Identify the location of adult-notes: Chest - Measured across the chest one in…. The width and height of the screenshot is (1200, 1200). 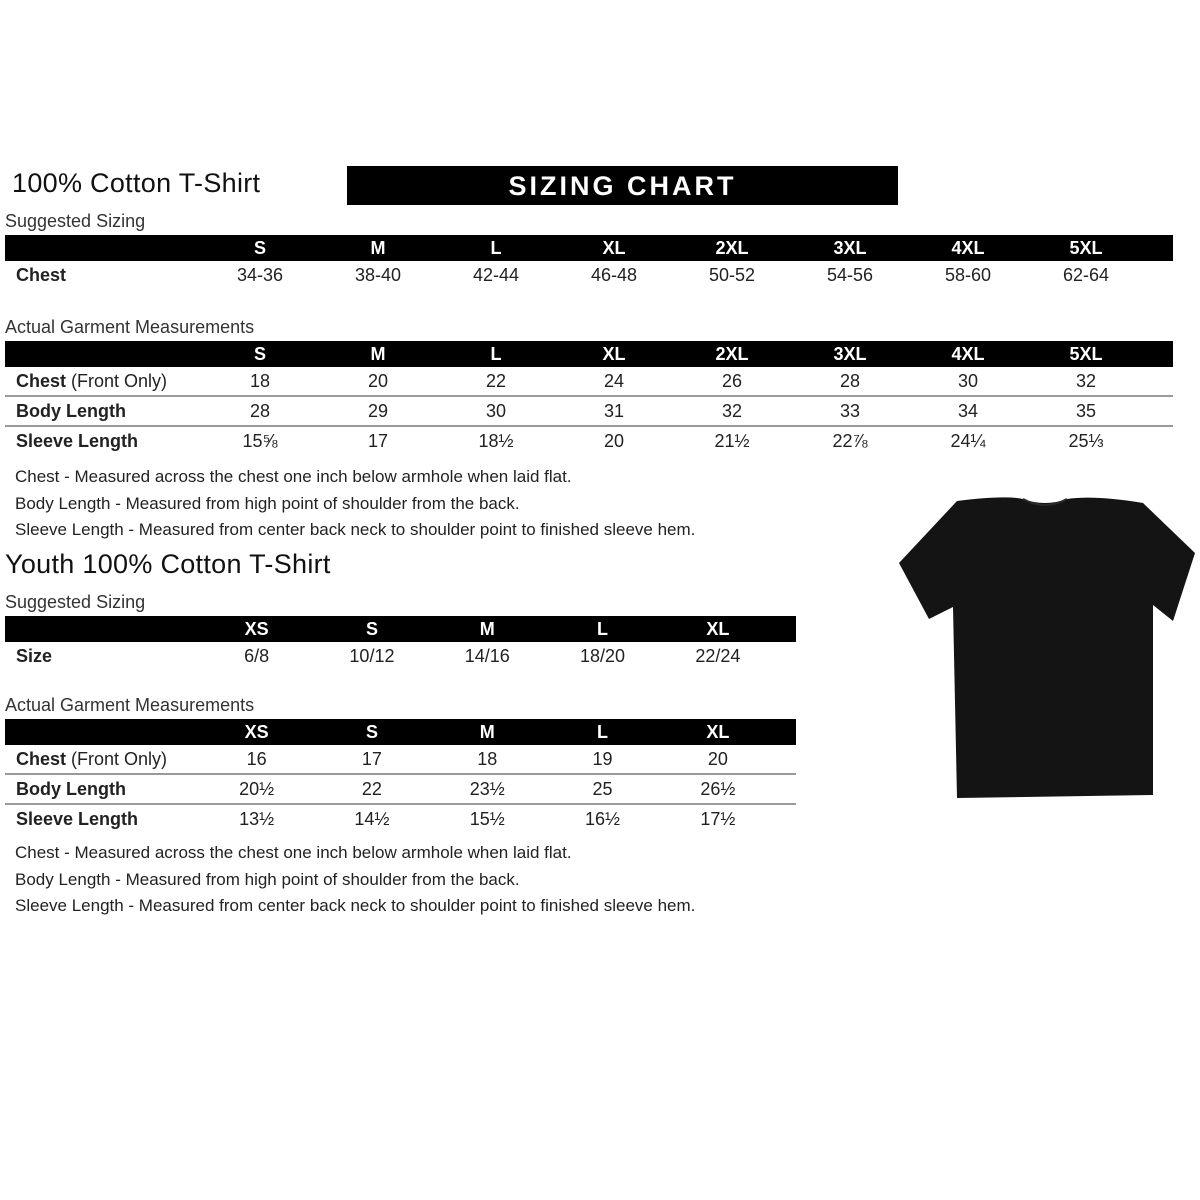
(355, 504).